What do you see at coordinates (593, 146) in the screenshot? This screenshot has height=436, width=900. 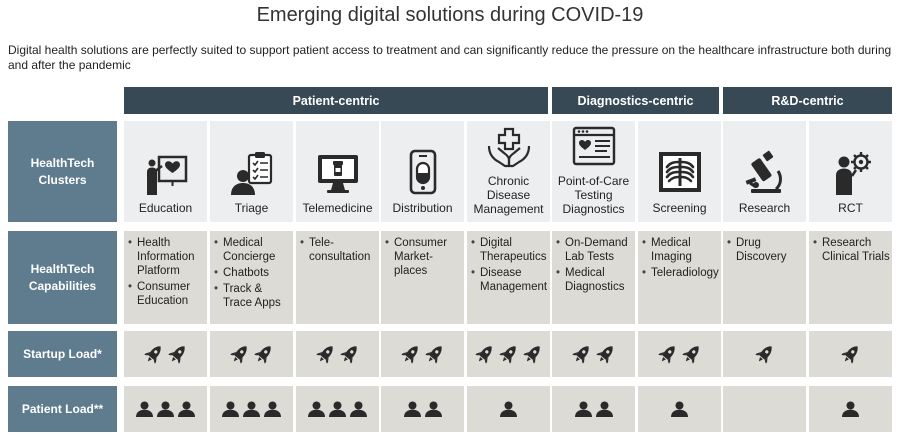 I see `browser-heart-icon` at bounding box center [593, 146].